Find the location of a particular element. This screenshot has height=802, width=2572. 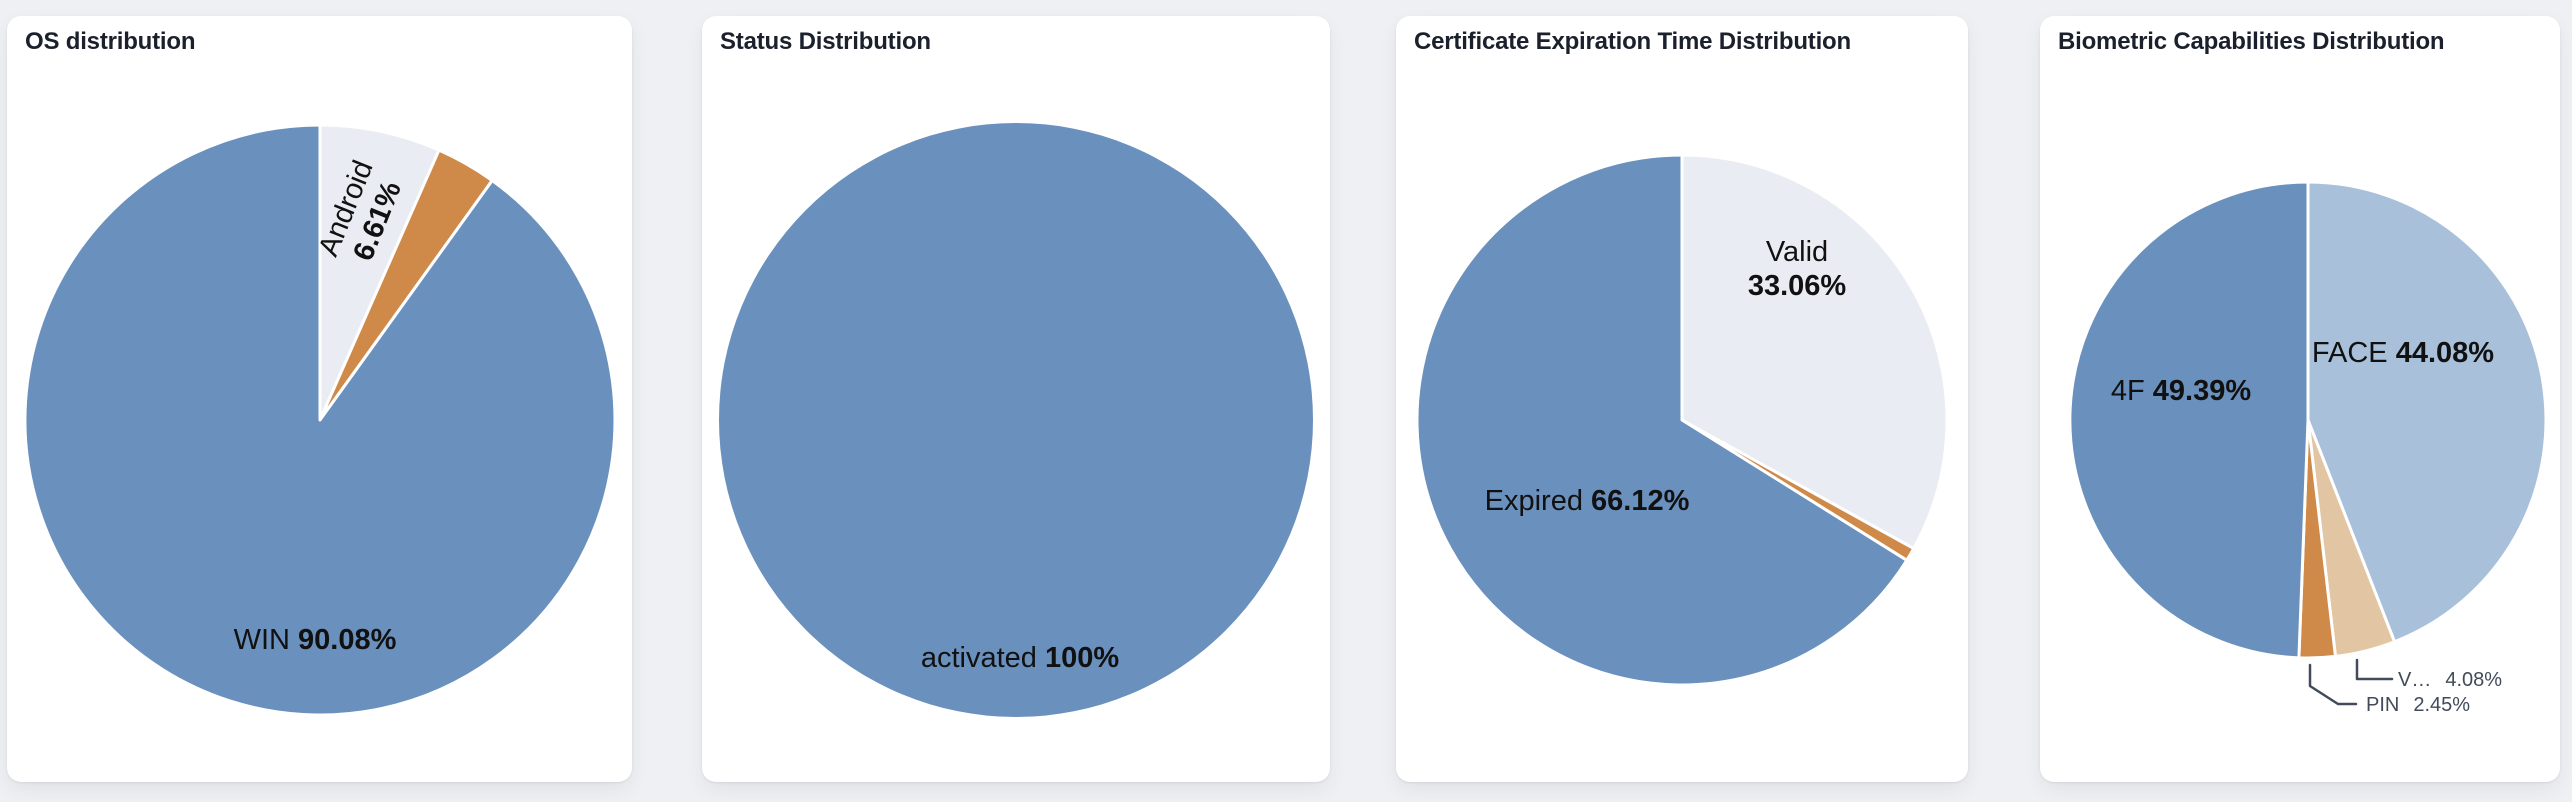

pie-label: 4F 49.39% is located at coordinates (2181, 391).